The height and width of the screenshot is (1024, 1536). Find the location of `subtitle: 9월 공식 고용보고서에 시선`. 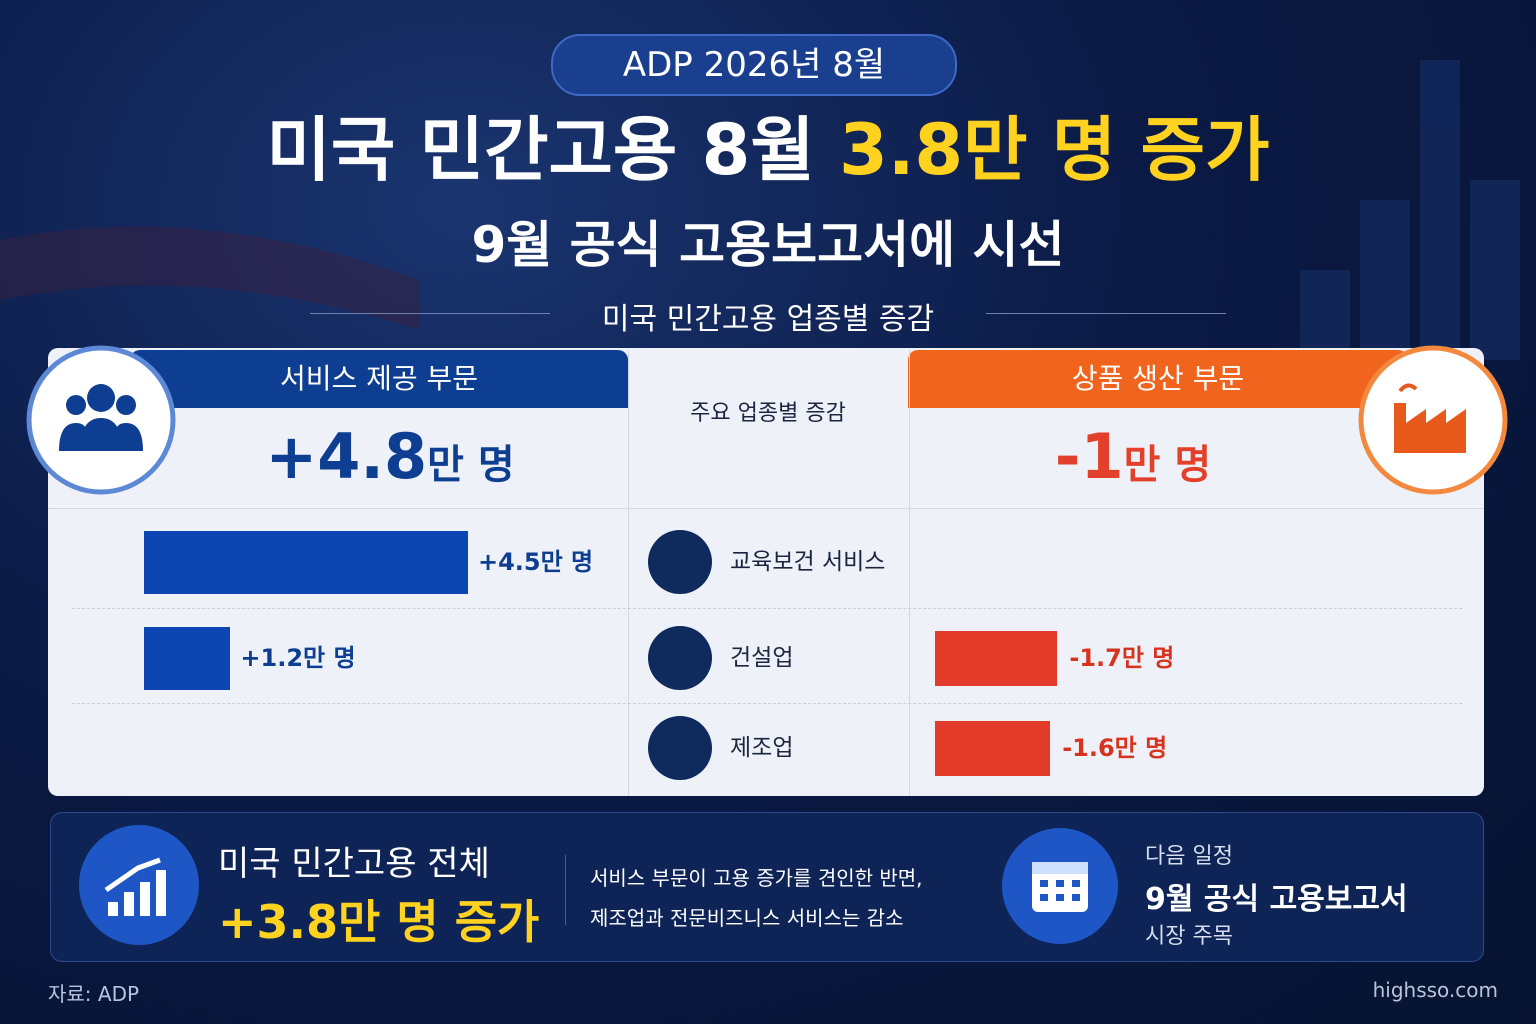

subtitle: 9월 공식 고용보고서에 시선 is located at coordinates (768, 245).